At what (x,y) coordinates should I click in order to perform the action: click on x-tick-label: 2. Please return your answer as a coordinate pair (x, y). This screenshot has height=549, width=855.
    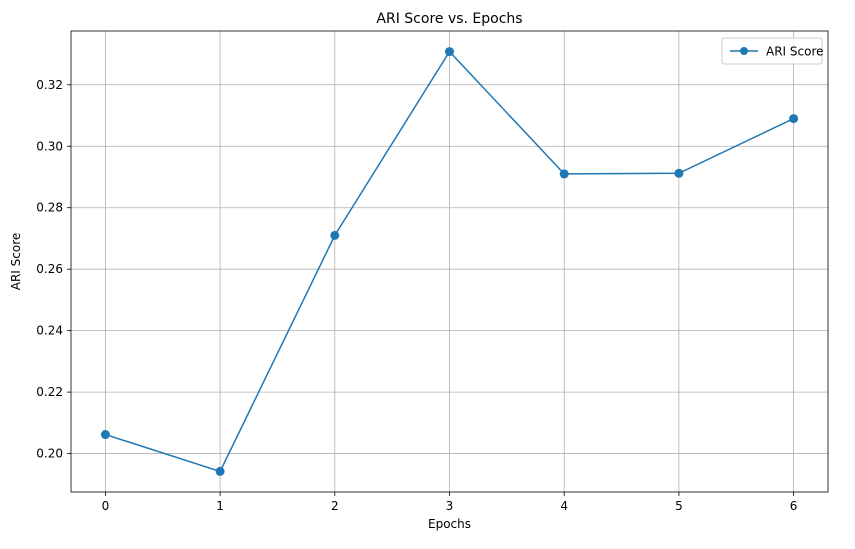
    Looking at the image, I should click on (335, 506).